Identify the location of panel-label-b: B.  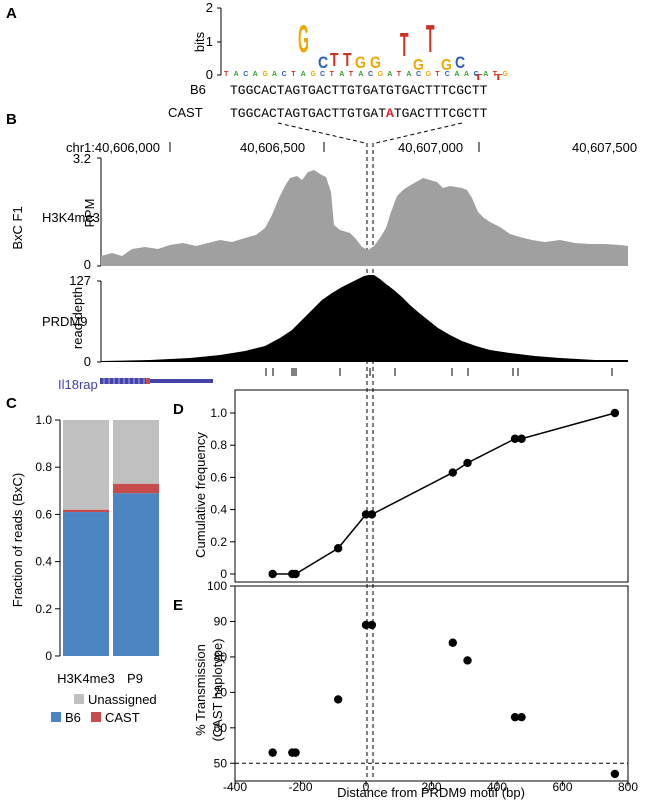
(11, 119).